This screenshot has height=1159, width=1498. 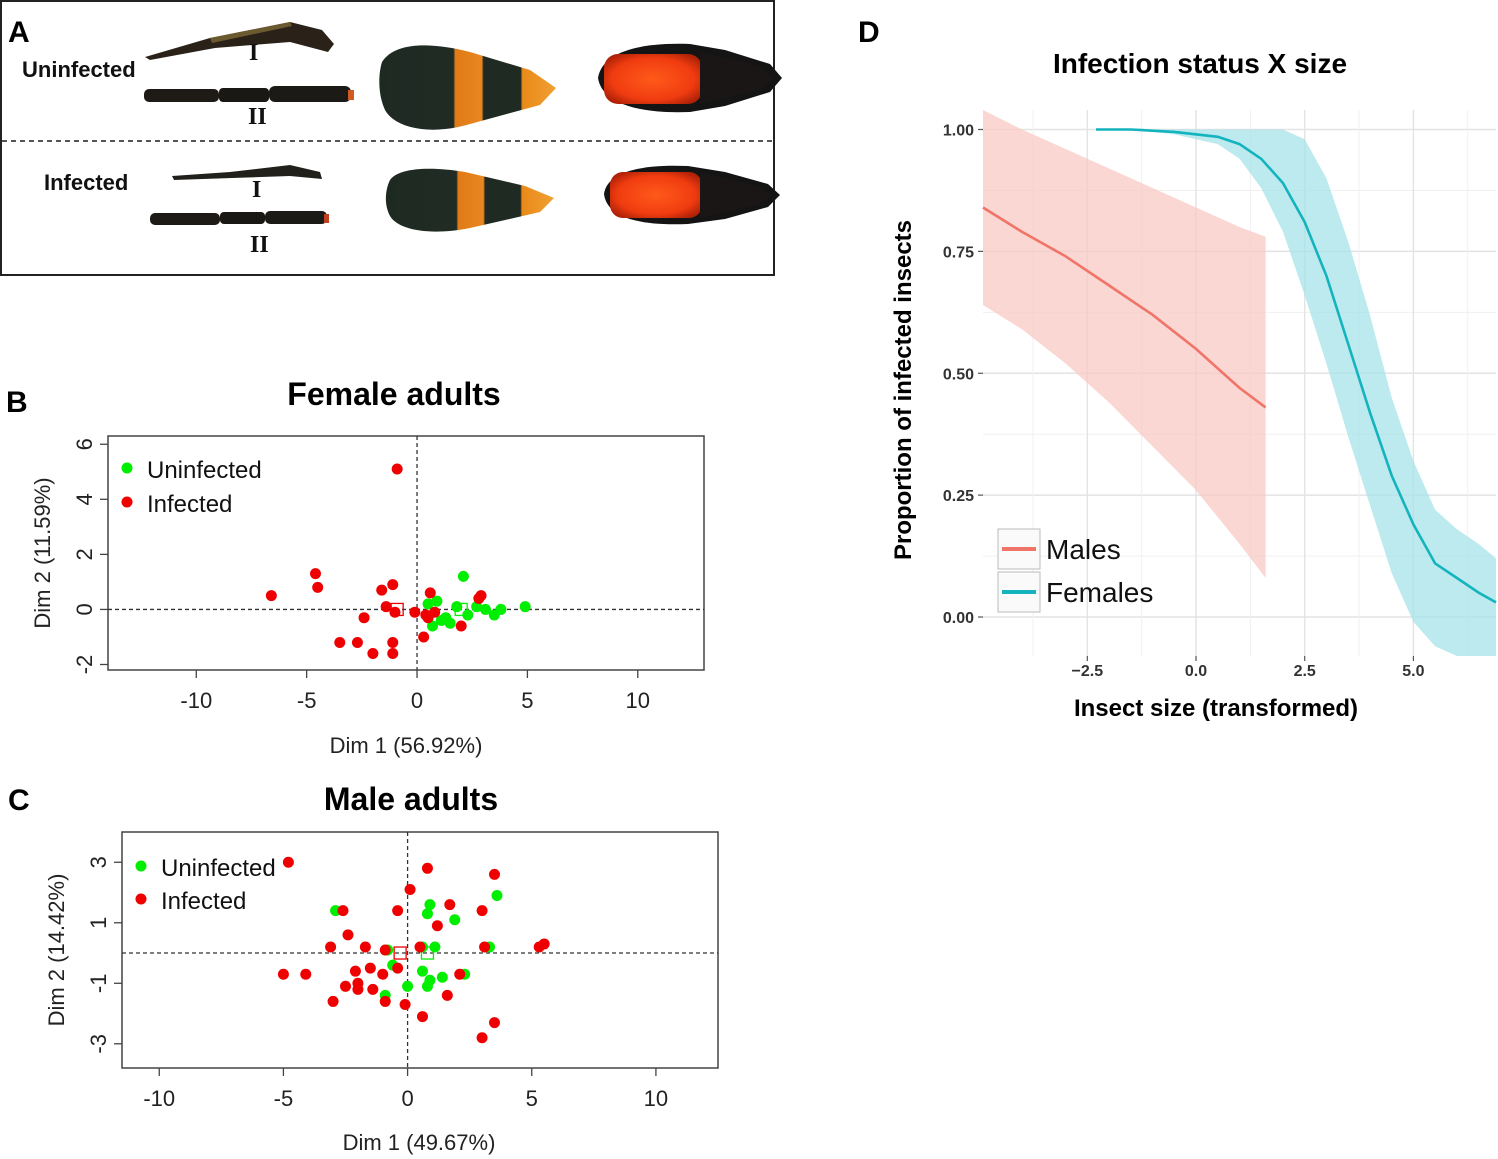 I want to click on chart-d-y-tick-label: 0.00, so click(x=958, y=618).